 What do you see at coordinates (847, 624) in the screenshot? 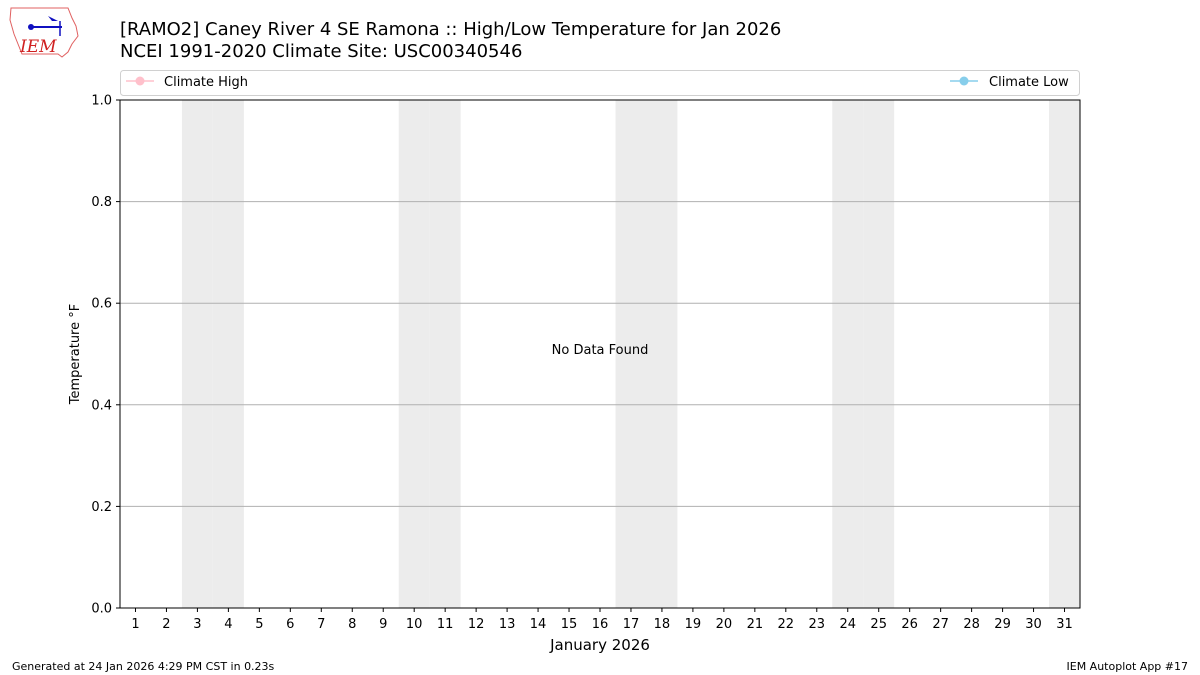
I see `x-tick-label: 24` at bounding box center [847, 624].